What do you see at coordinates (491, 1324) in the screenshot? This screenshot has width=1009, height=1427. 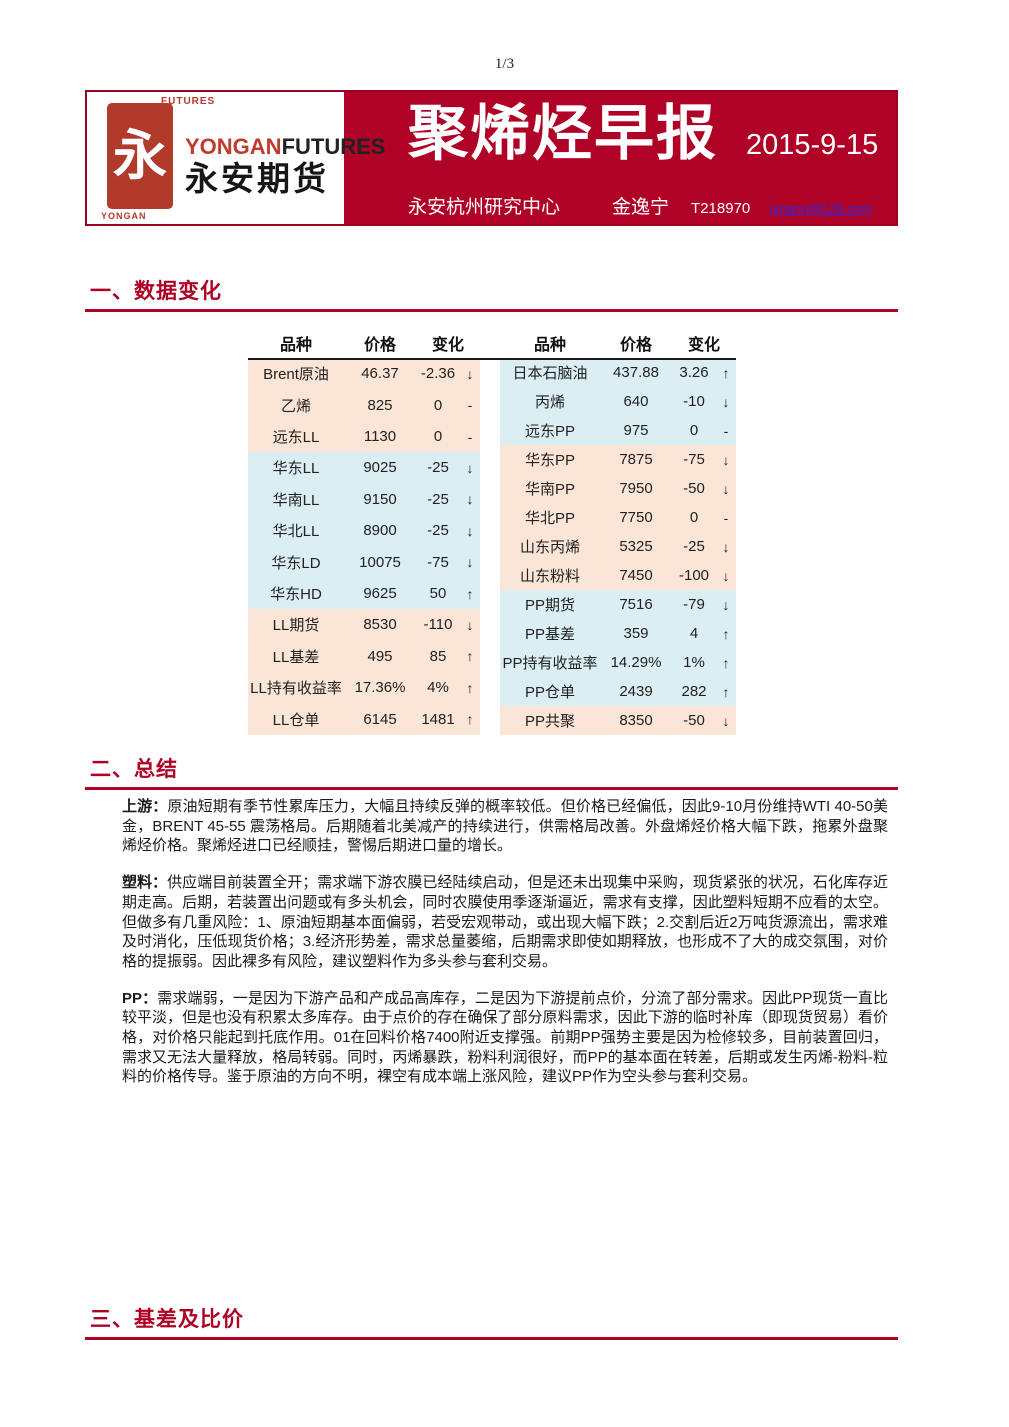 I see `section-heading-basis: 三、基差及比价` at bounding box center [491, 1324].